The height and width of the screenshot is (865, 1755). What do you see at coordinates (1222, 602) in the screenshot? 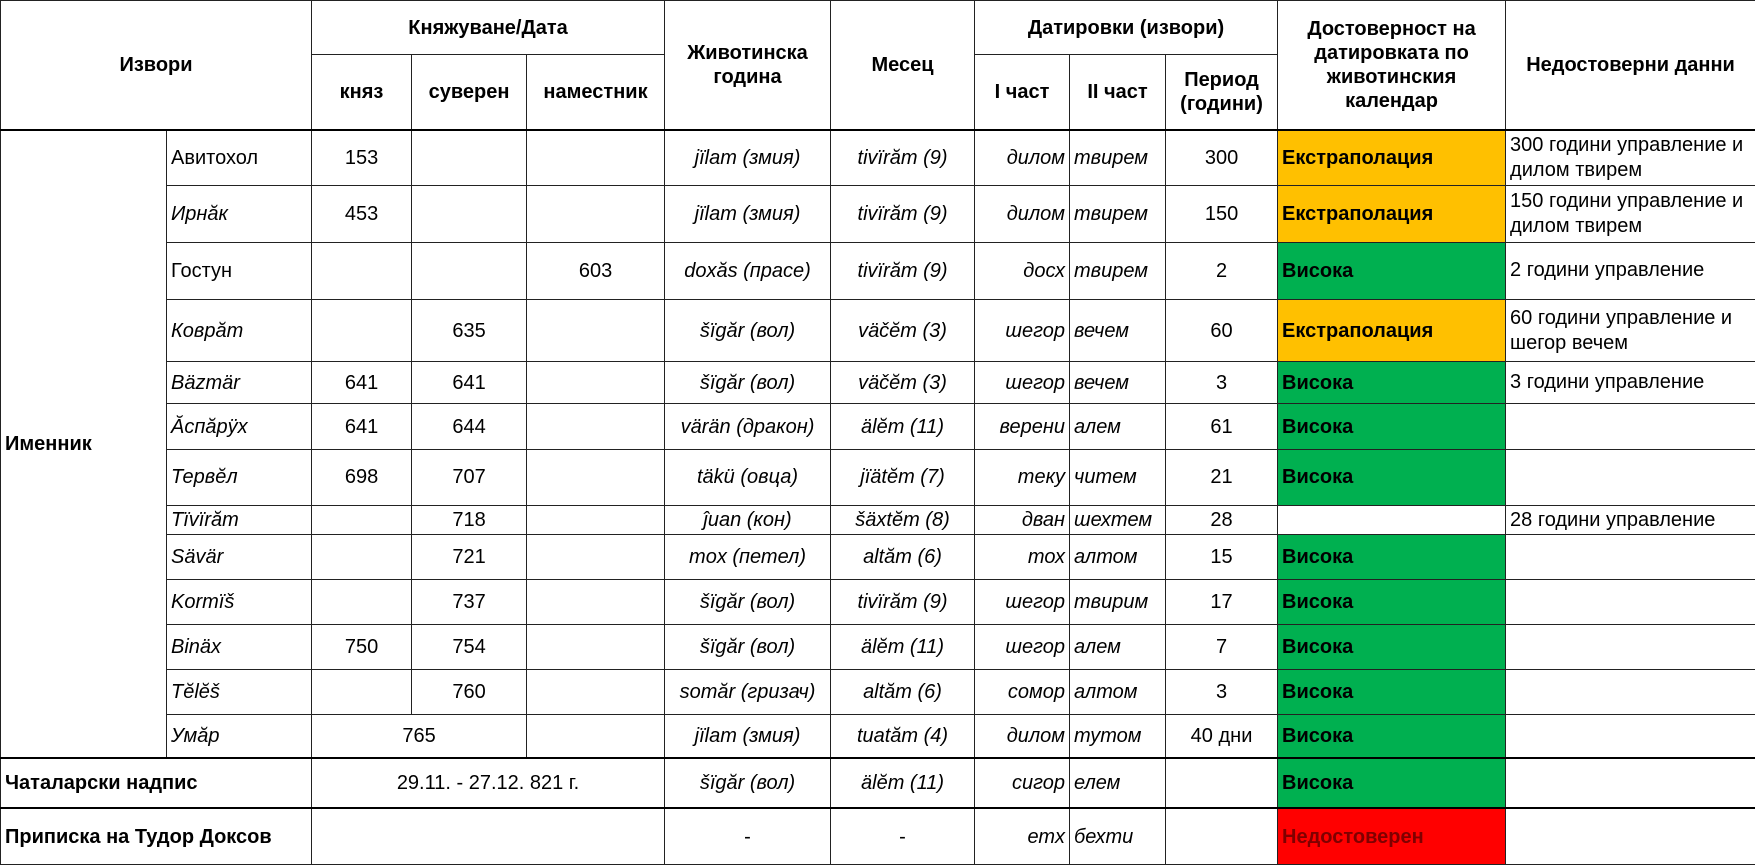
I see `period-cell: 17` at bounding box center [1222, 602].